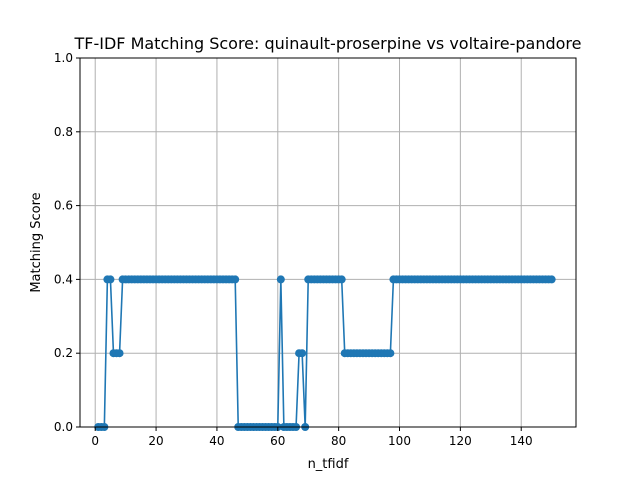  I want to click on y-tick-label: 0.6, so click(63, 206).